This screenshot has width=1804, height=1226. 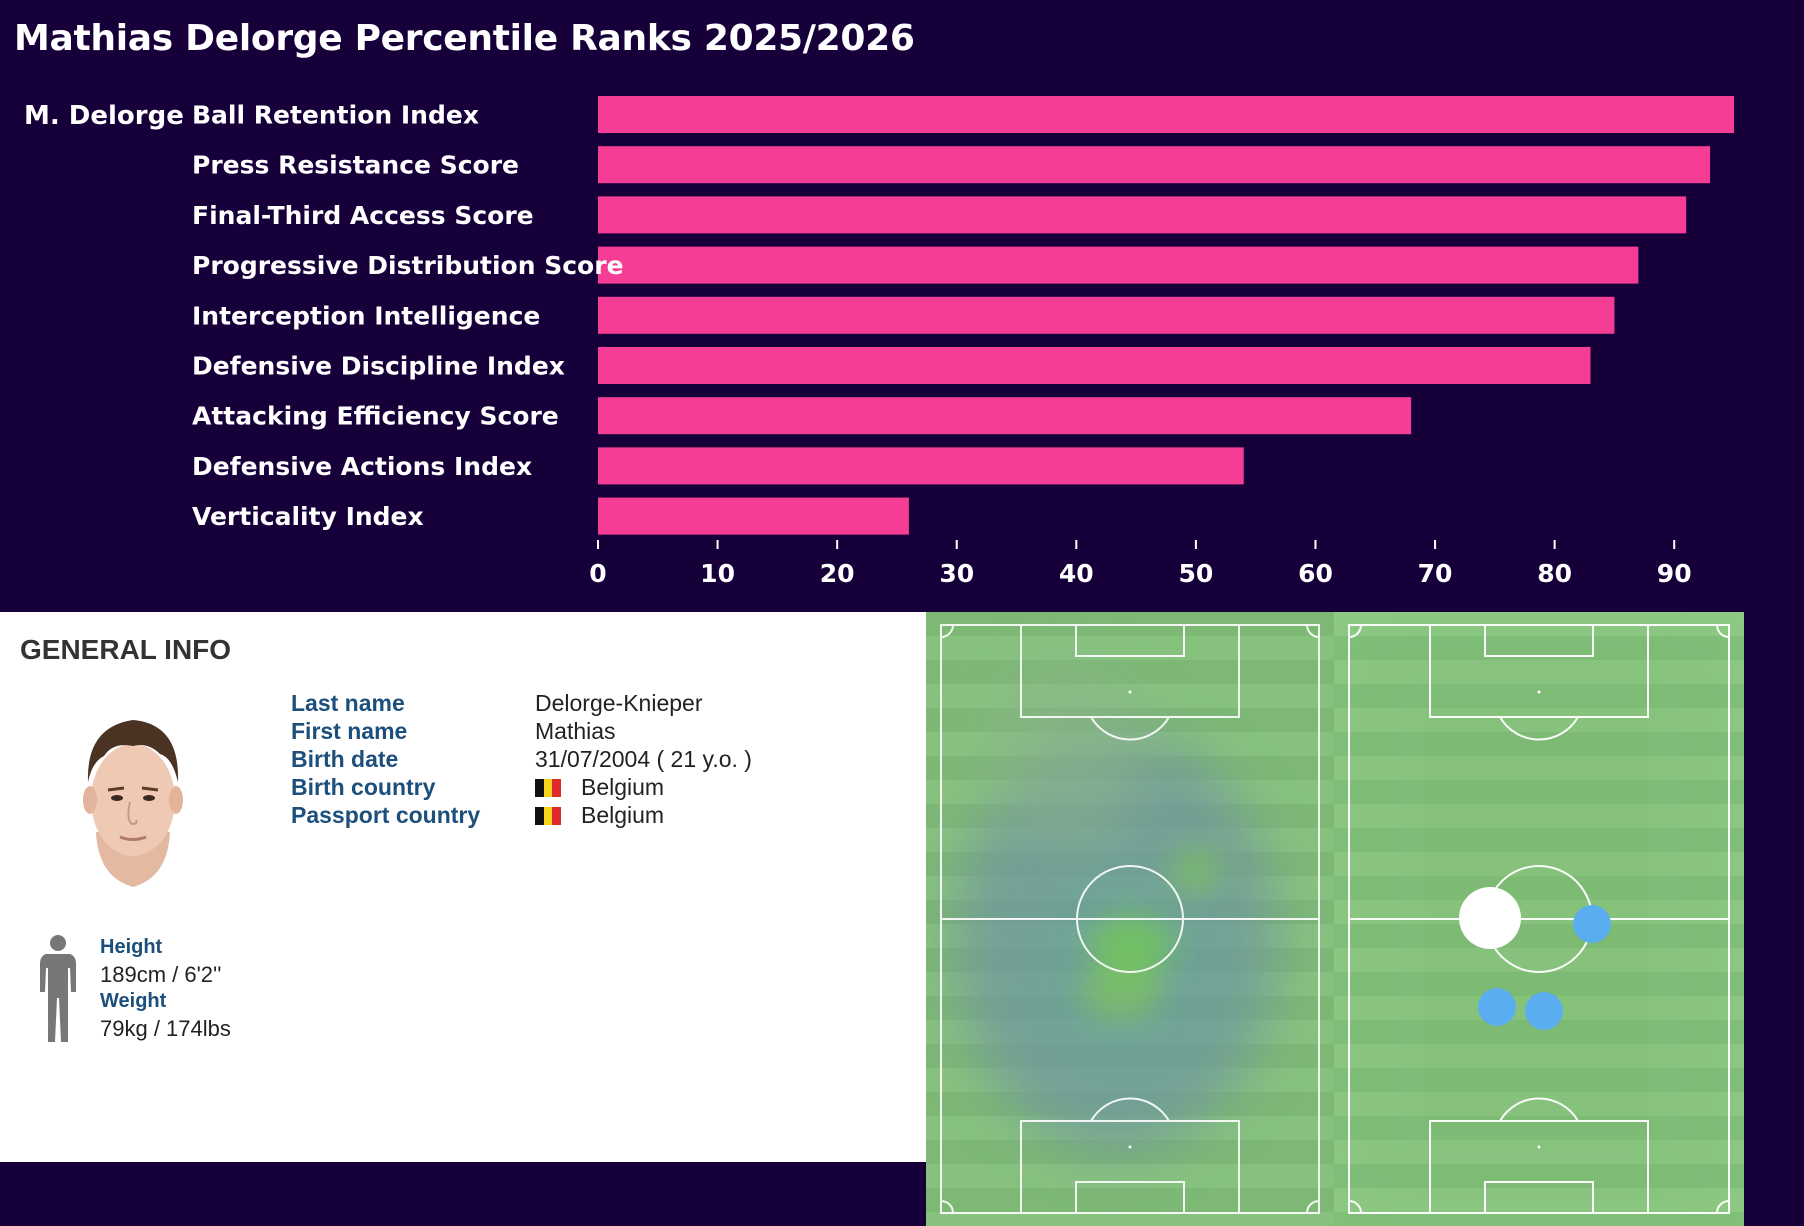 I want to click on x-tick-label: 80, so click(x=1554, y=573).